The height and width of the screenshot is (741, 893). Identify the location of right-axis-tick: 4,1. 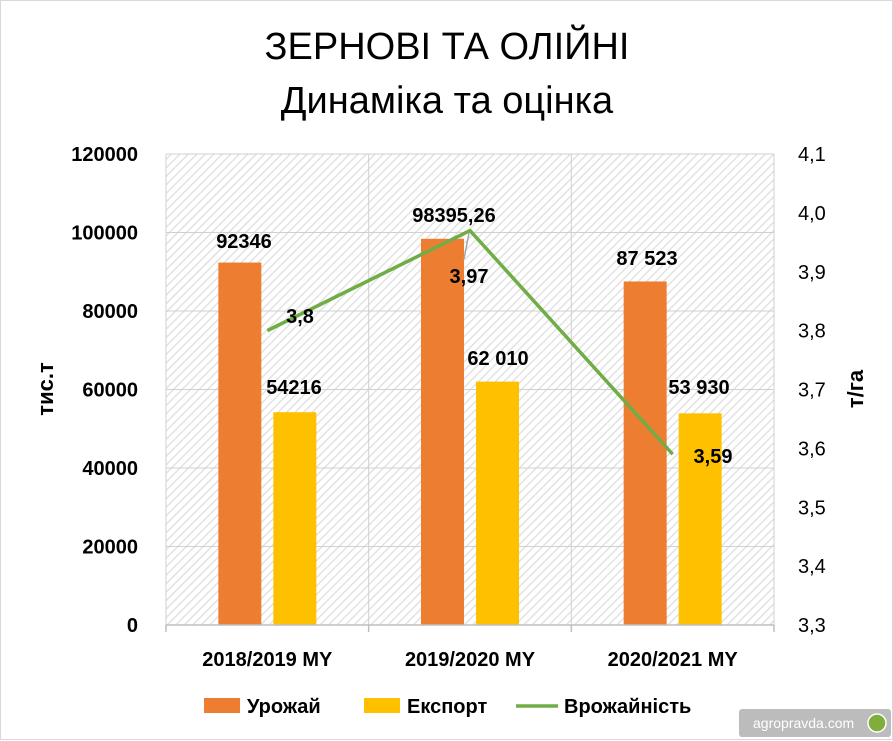
(812, 155).